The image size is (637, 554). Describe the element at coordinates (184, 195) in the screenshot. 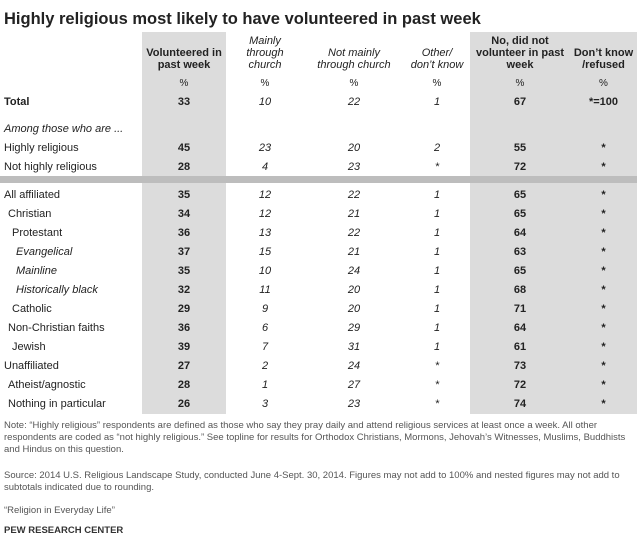

I see `cell-value: 35` at that location.